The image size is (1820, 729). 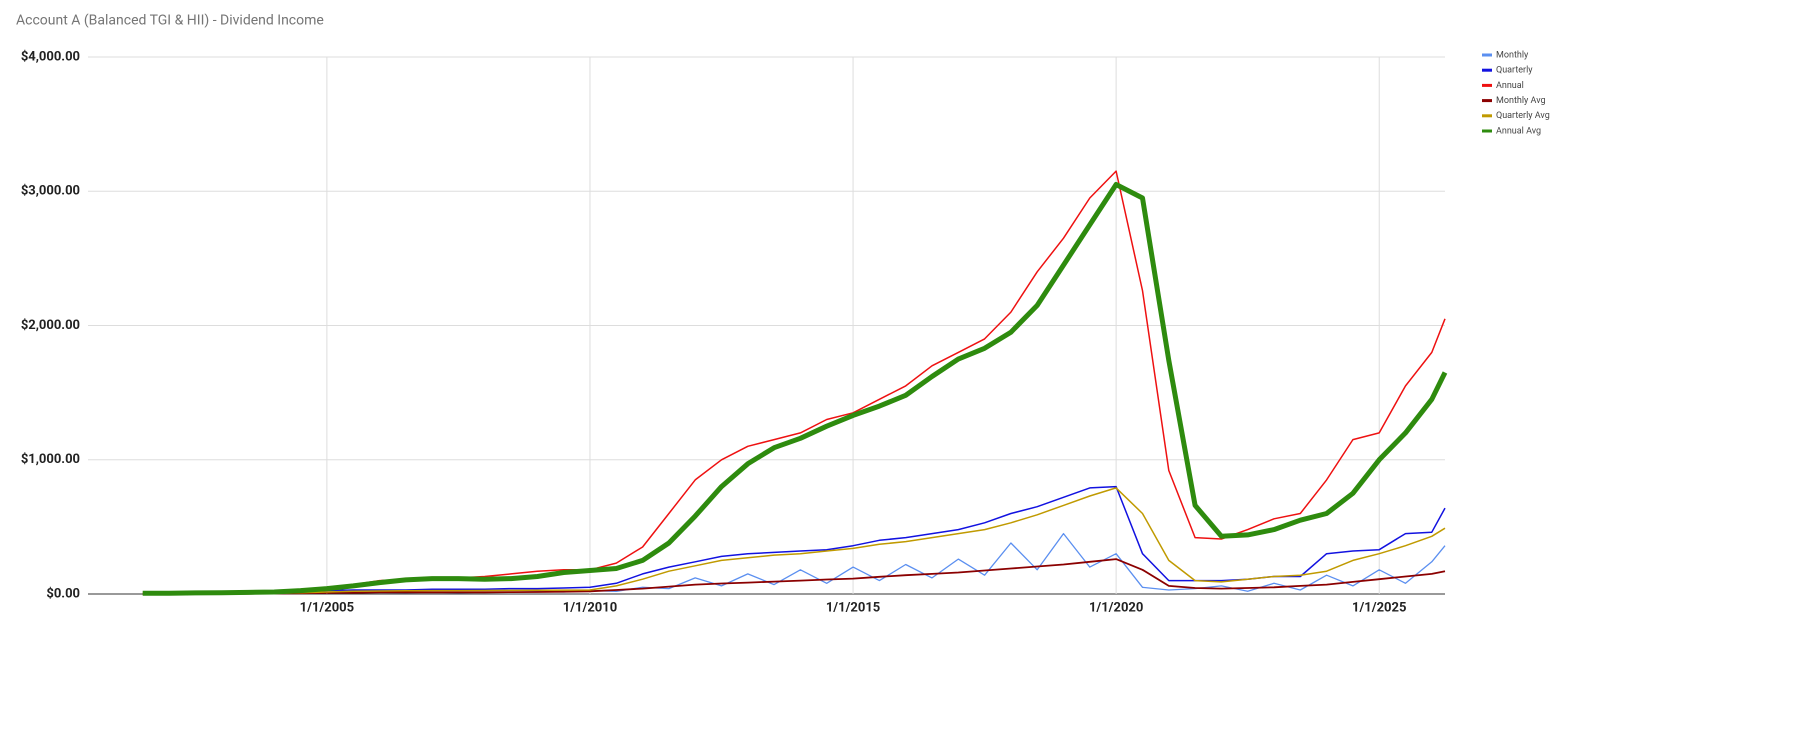 What do you see at coordinates (853, 607) in the screenshot?
I see `x-tick-label: 1/1/2015` at bounding box center [853, 607].